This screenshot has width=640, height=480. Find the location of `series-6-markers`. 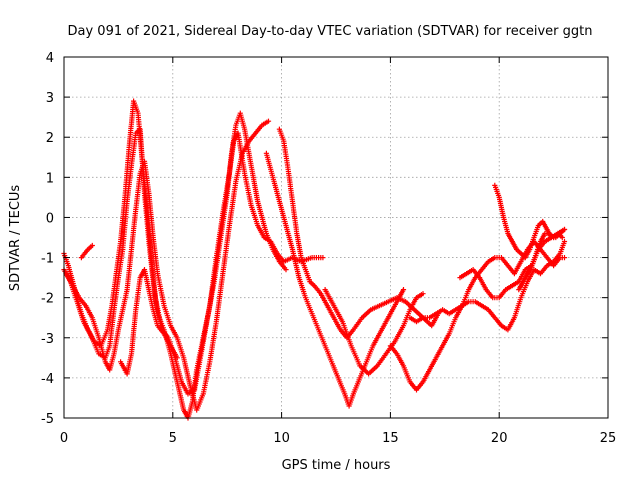

series-6-markers is located at coordinates (358, 233).